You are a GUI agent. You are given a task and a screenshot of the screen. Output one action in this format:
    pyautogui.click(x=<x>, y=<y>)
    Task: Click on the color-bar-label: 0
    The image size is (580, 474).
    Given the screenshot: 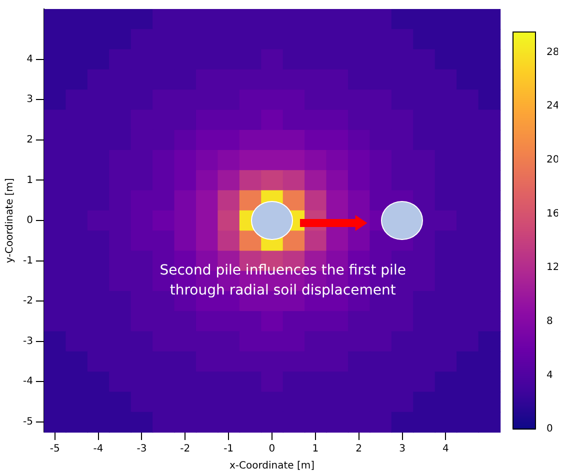 What is the action you would take?
    pyautogui.click(x=549, y=429)
    